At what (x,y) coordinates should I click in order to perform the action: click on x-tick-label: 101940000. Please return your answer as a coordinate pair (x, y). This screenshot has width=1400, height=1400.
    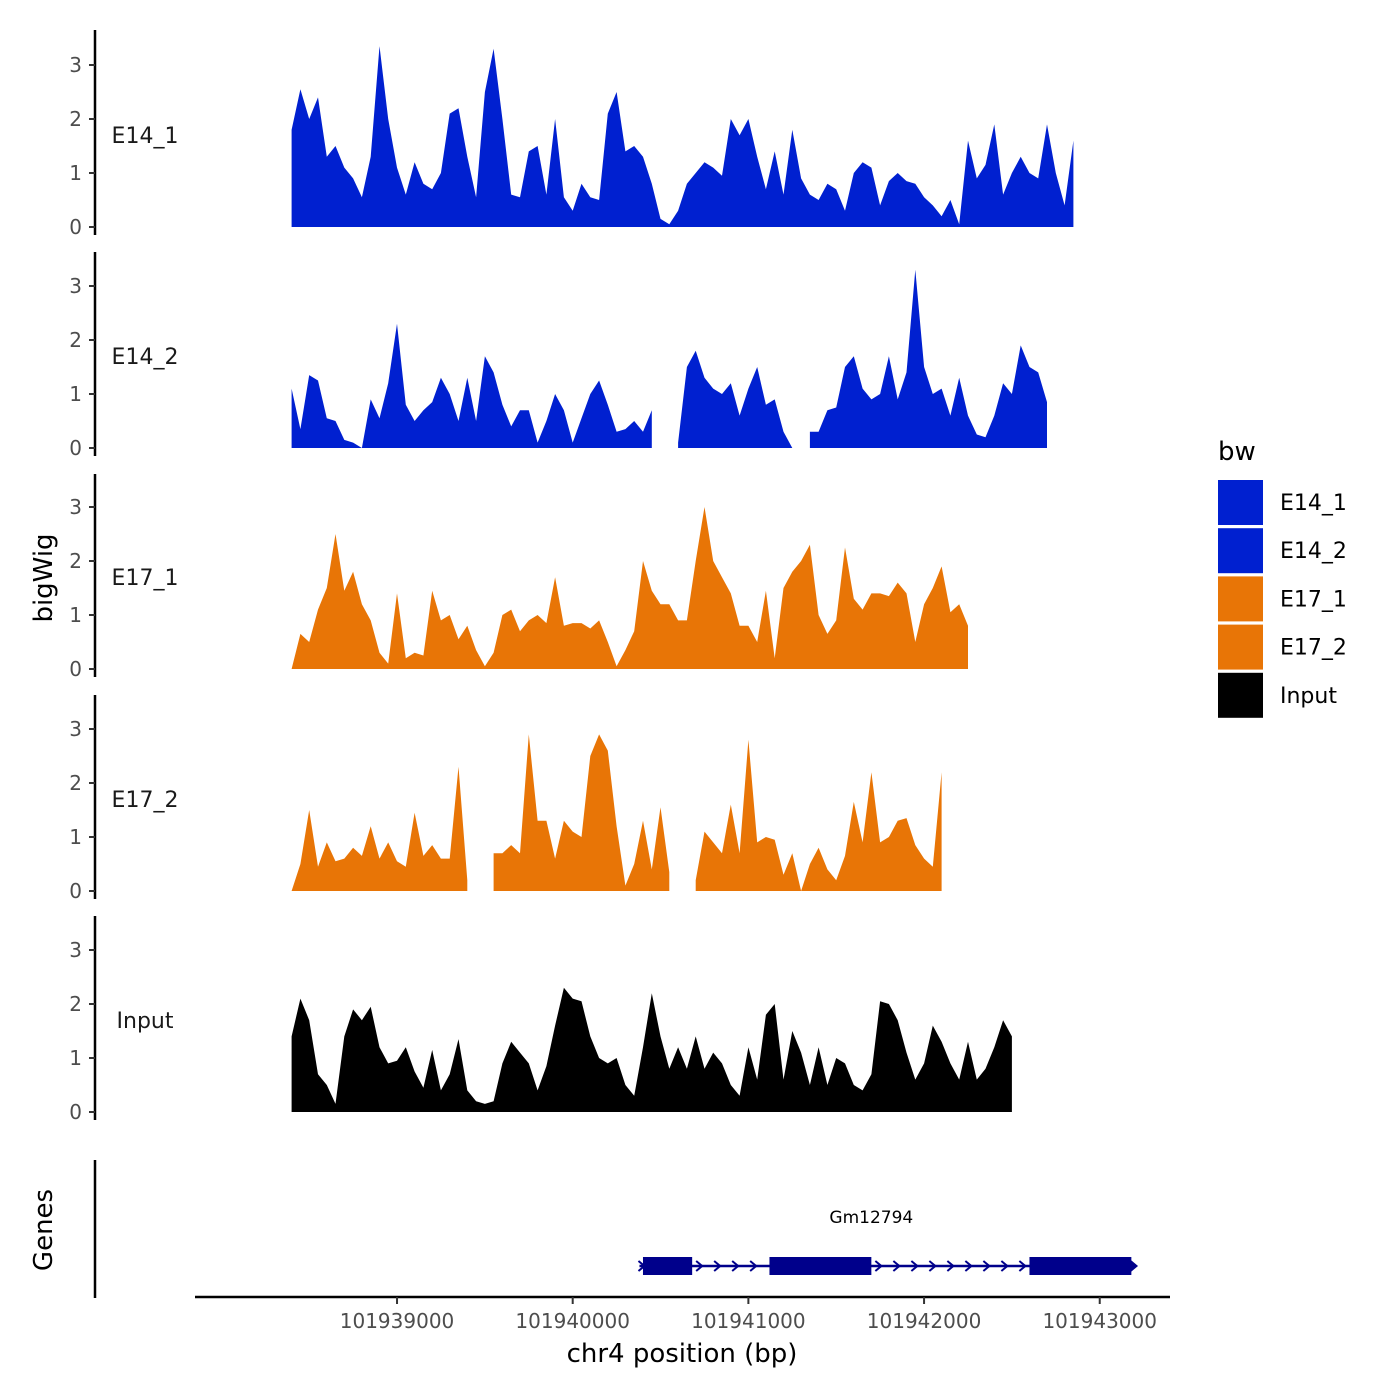
    Looking at the image, I should click on (572, 1321).